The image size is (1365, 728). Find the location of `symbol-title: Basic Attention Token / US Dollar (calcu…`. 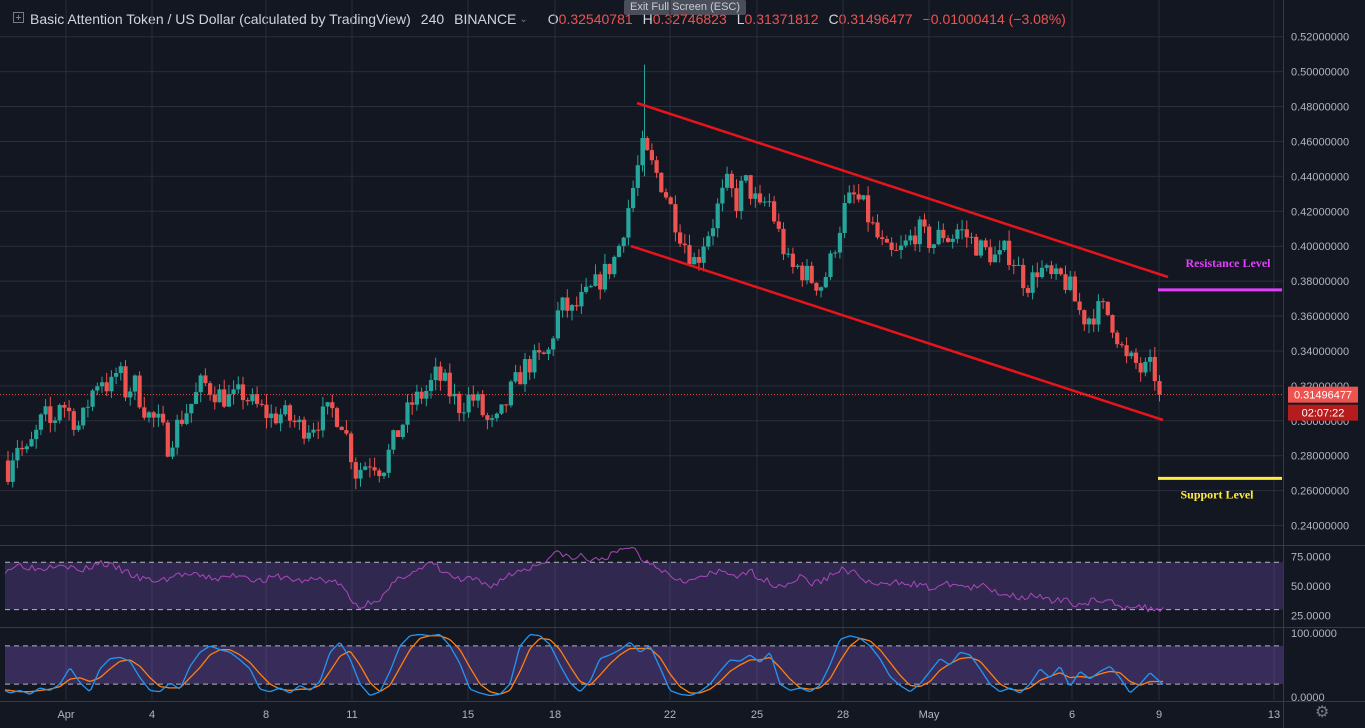

symbol-title: Basic Attention Token / US Dollar (calcu… is located at coordinates (220, 19).